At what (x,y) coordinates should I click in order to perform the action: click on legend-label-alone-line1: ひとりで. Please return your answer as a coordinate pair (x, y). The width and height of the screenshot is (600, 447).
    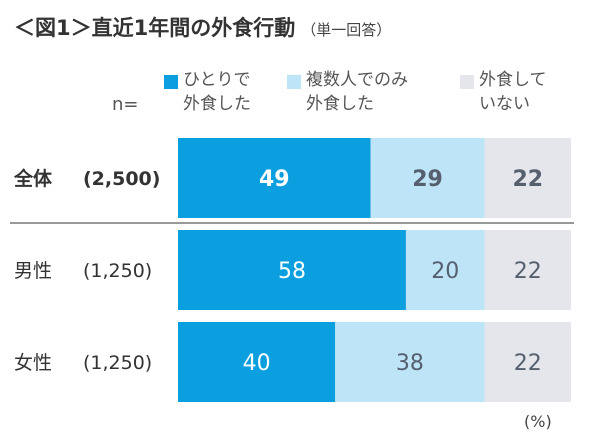
    Looking at the image, I should click on (217, 80).